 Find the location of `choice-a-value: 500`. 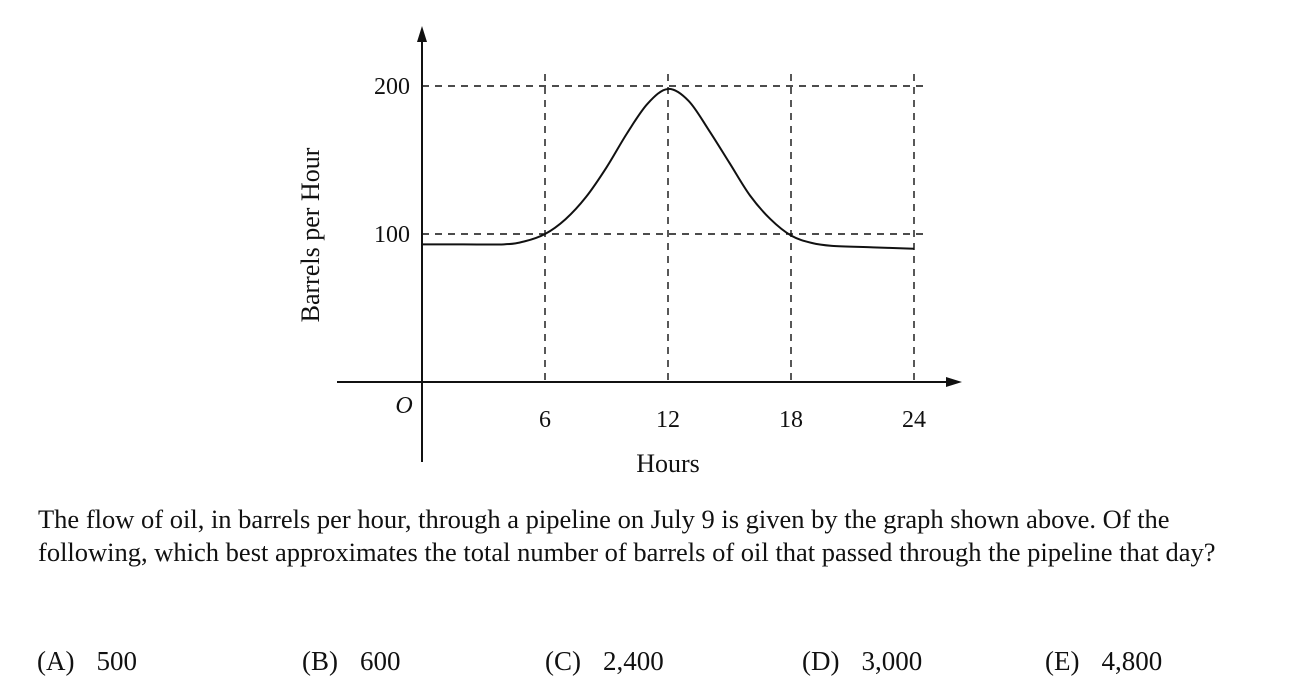

choice-a-value: 500 is located at coordinates (116, 661).